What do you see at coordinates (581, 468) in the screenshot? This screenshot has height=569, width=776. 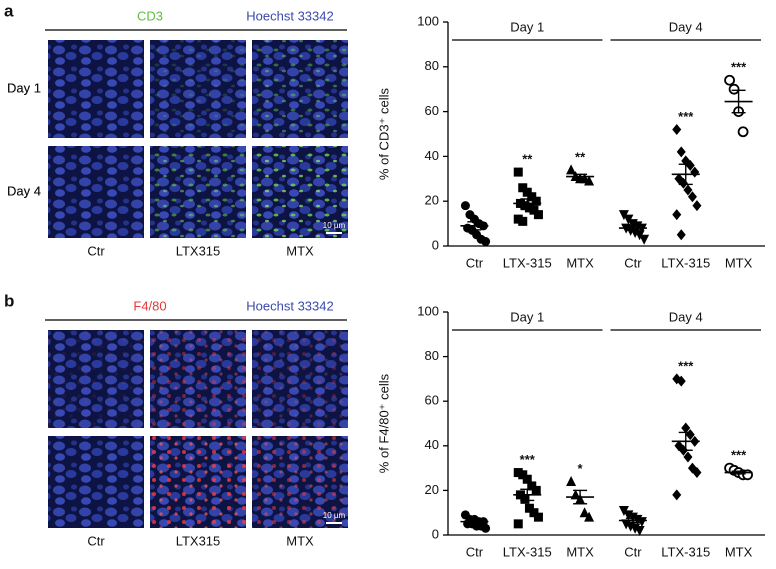 I see `significance: *` at bounding box center [581, 468].